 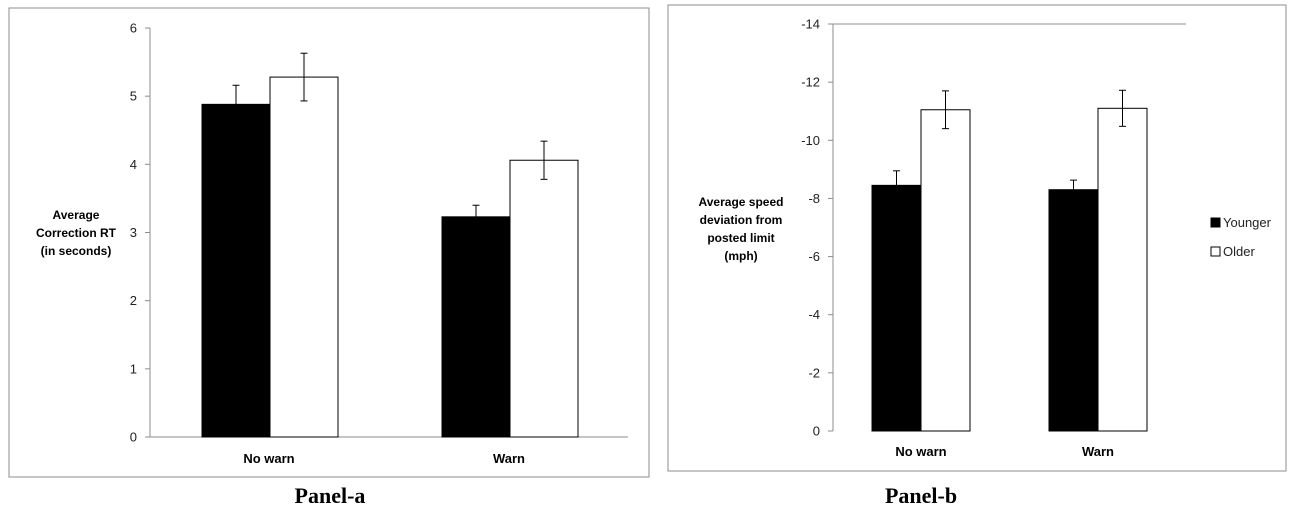 What do you see at coordinates (921, 495) in the screenshot?
I see `panel-b-caption: Panel-b` at bounding box center [921, 495].